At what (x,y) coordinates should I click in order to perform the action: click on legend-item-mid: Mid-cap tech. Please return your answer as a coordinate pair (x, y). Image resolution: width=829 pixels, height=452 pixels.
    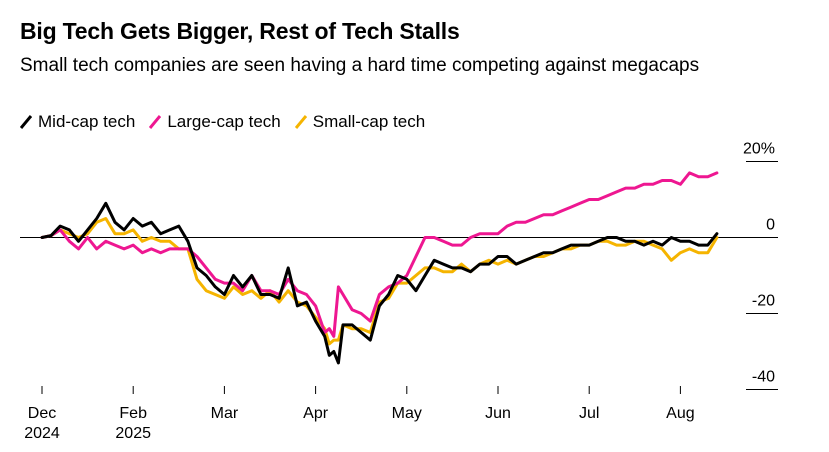
    Looking at the image, I should click on (77, 122).